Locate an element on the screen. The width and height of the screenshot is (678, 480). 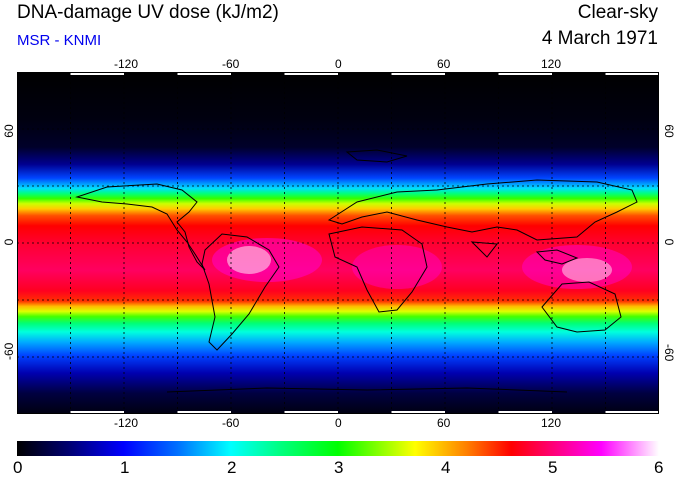
lon-tick-bottom-60: 60 is located at coordinates (444, 423).